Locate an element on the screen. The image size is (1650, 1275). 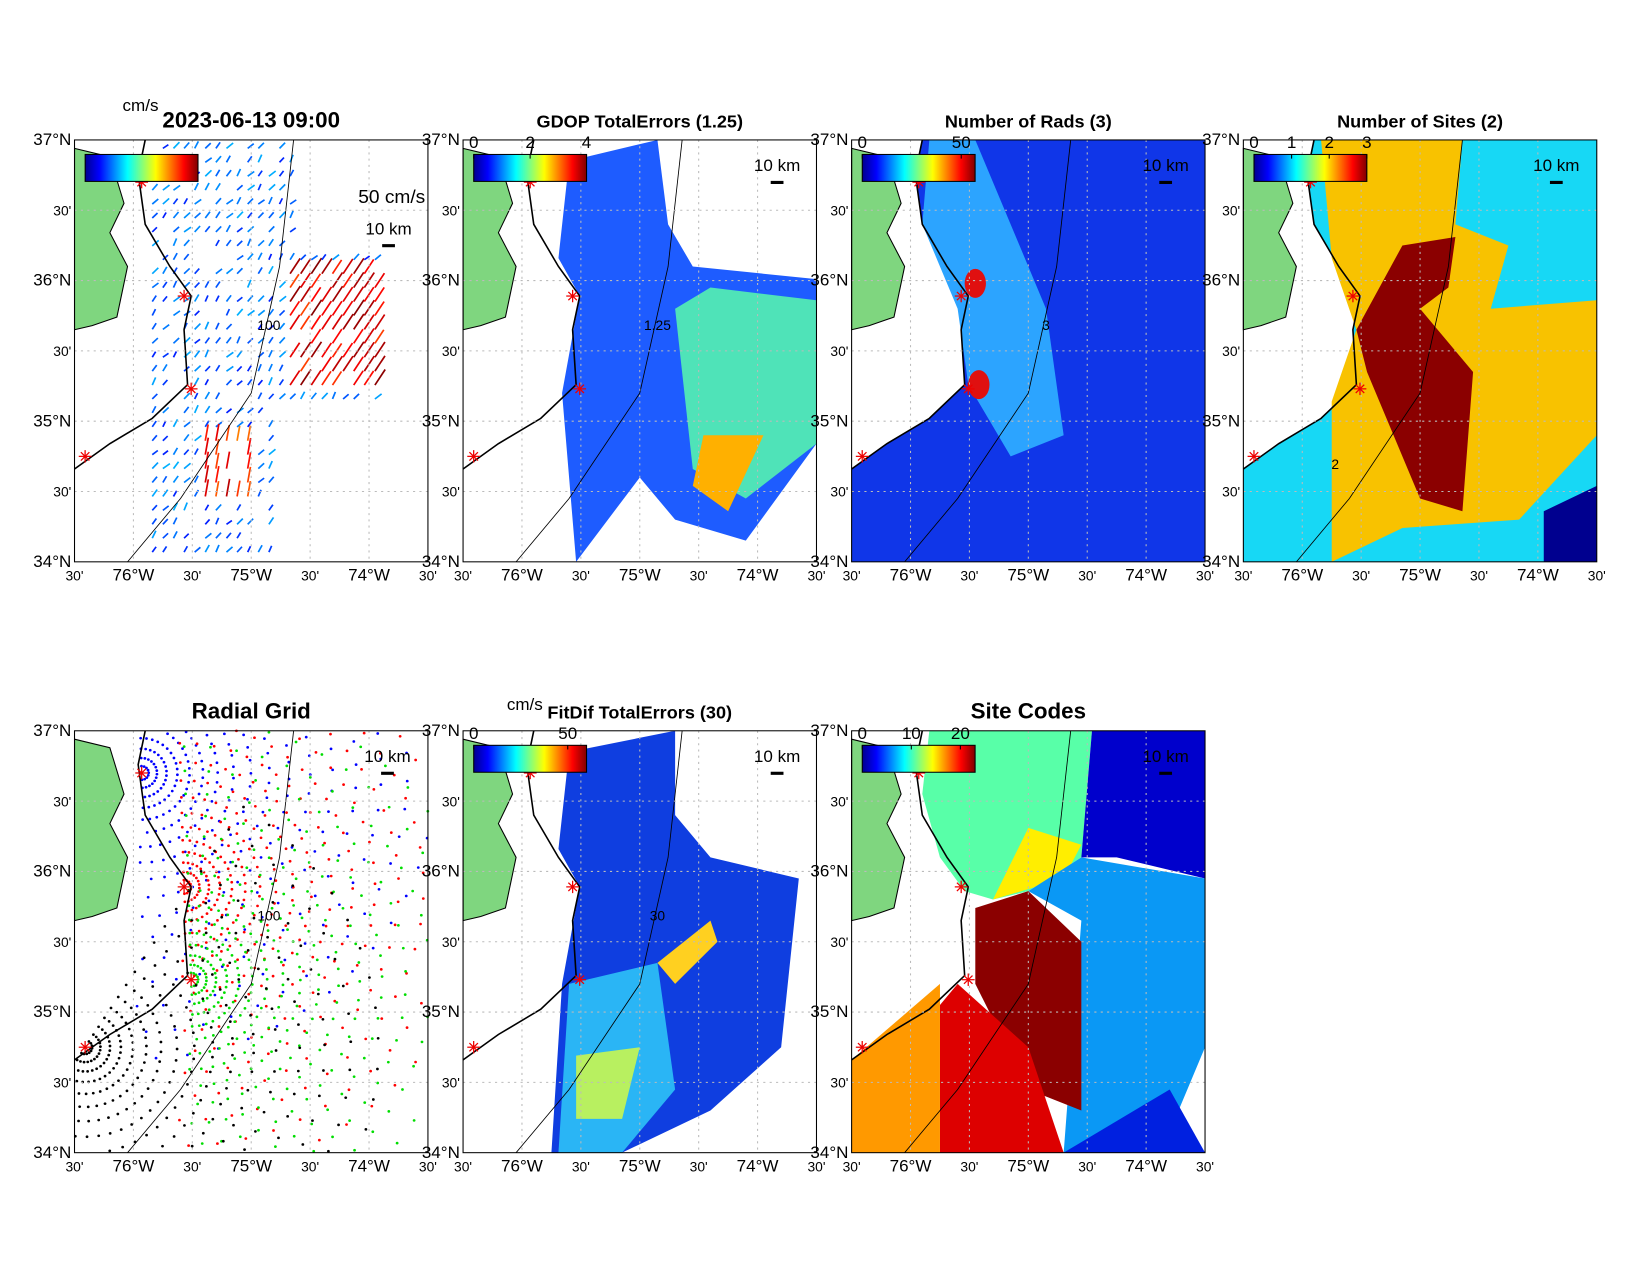
field is located at coordinates (1001, 1068).